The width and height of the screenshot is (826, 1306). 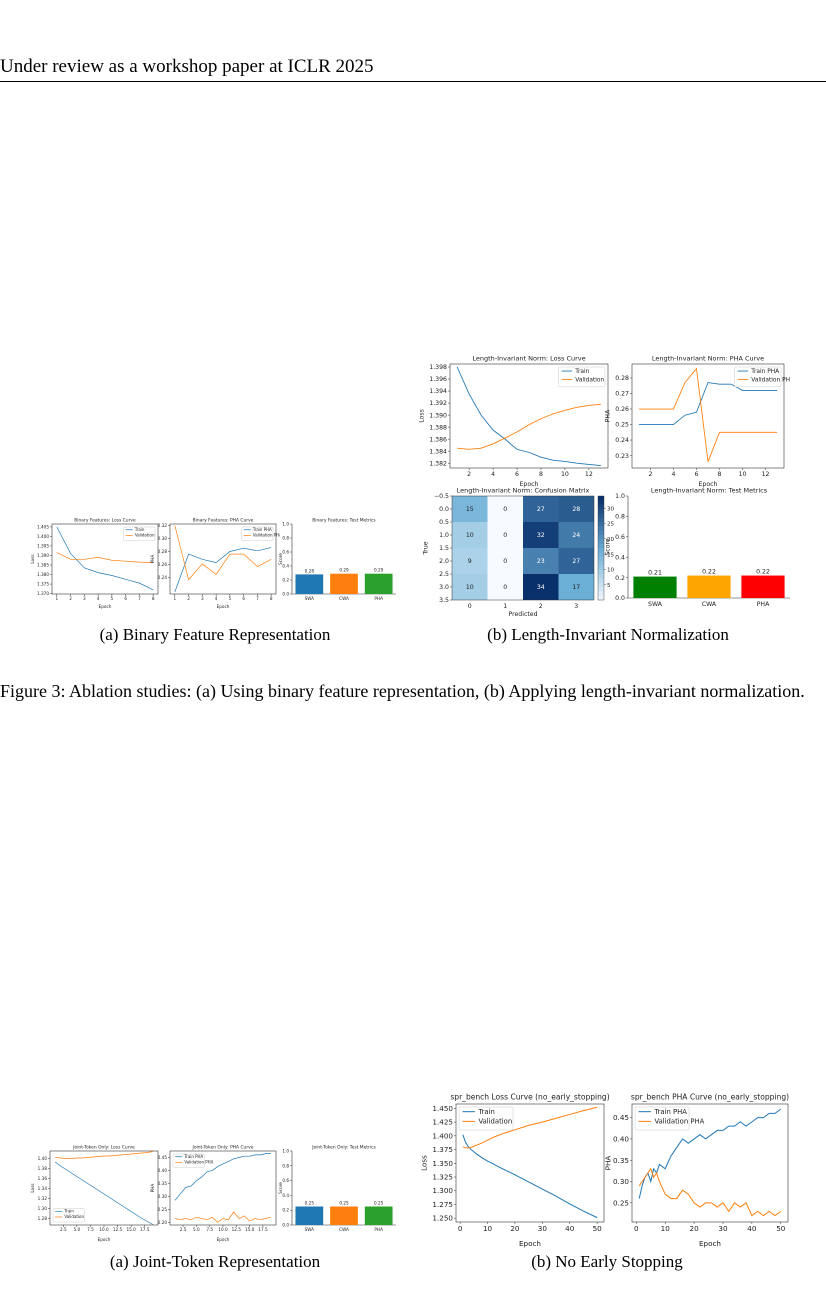 I want to click on y-axis-label: True, so click(x=426, y=548).